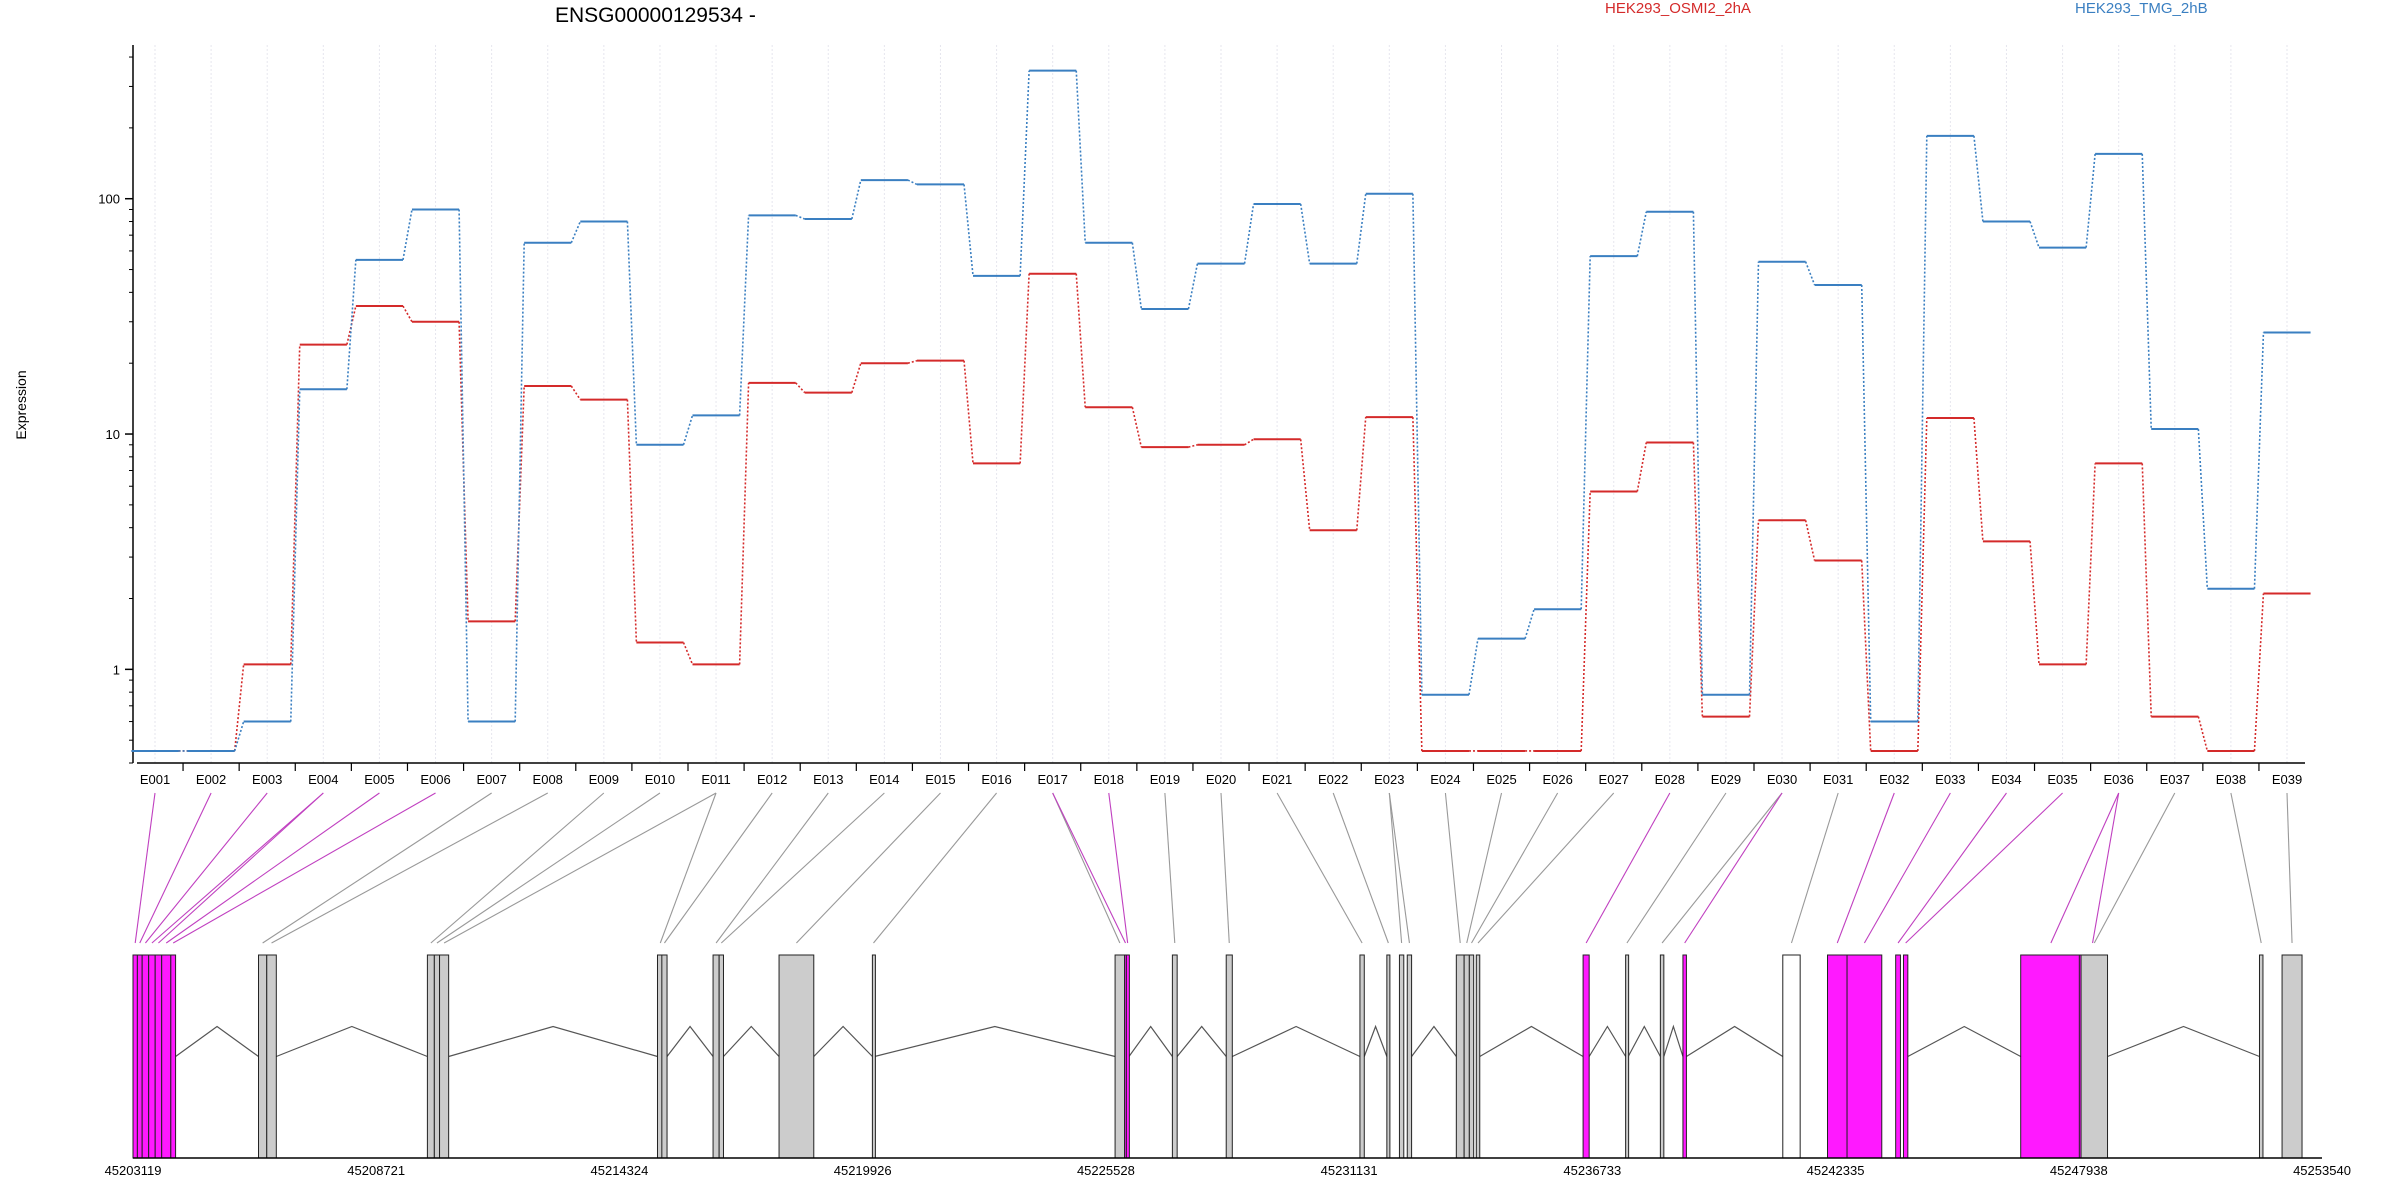  Describe the element at coordinates (2079, 1170) in the screenshot. I see `genome-coordinate-label: 45247938` at that location.